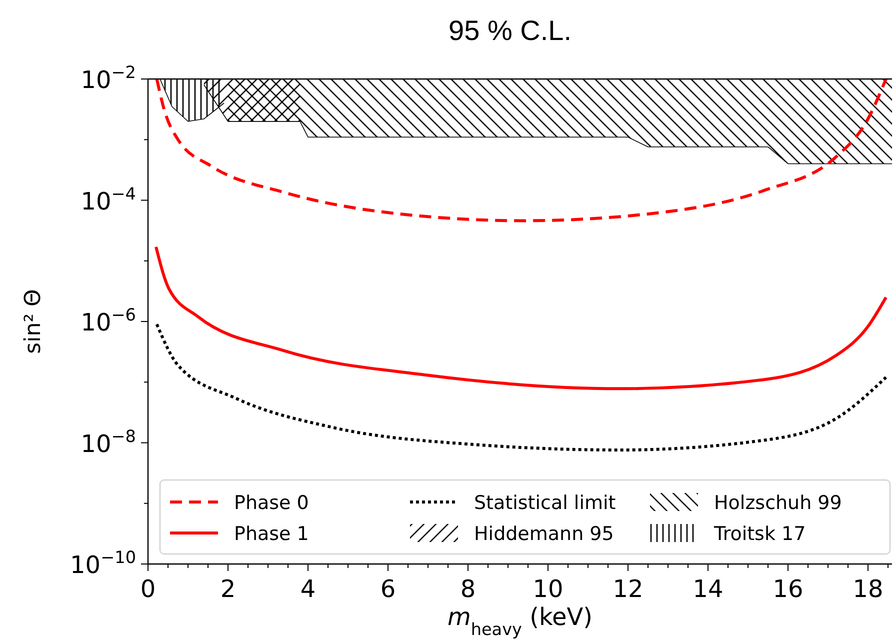 The height and width of the screenshot is (641, 894). Describe the element at coordinates (271, 503) in the screenshot. I see `legend-label: Phase 0` at that location.